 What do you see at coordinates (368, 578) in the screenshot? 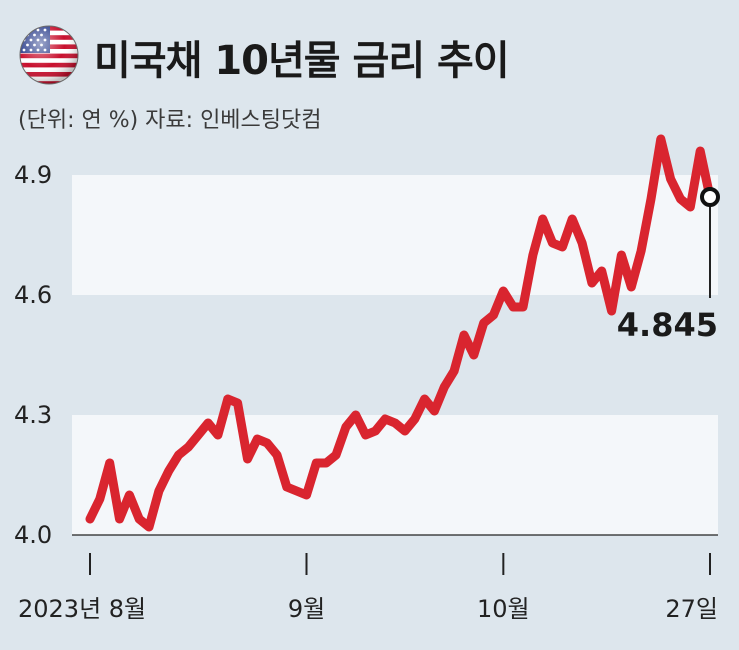
I see `x-axis-ticks: 2023년 8월 9월 10월 27일` at bounding box center [368, 578].